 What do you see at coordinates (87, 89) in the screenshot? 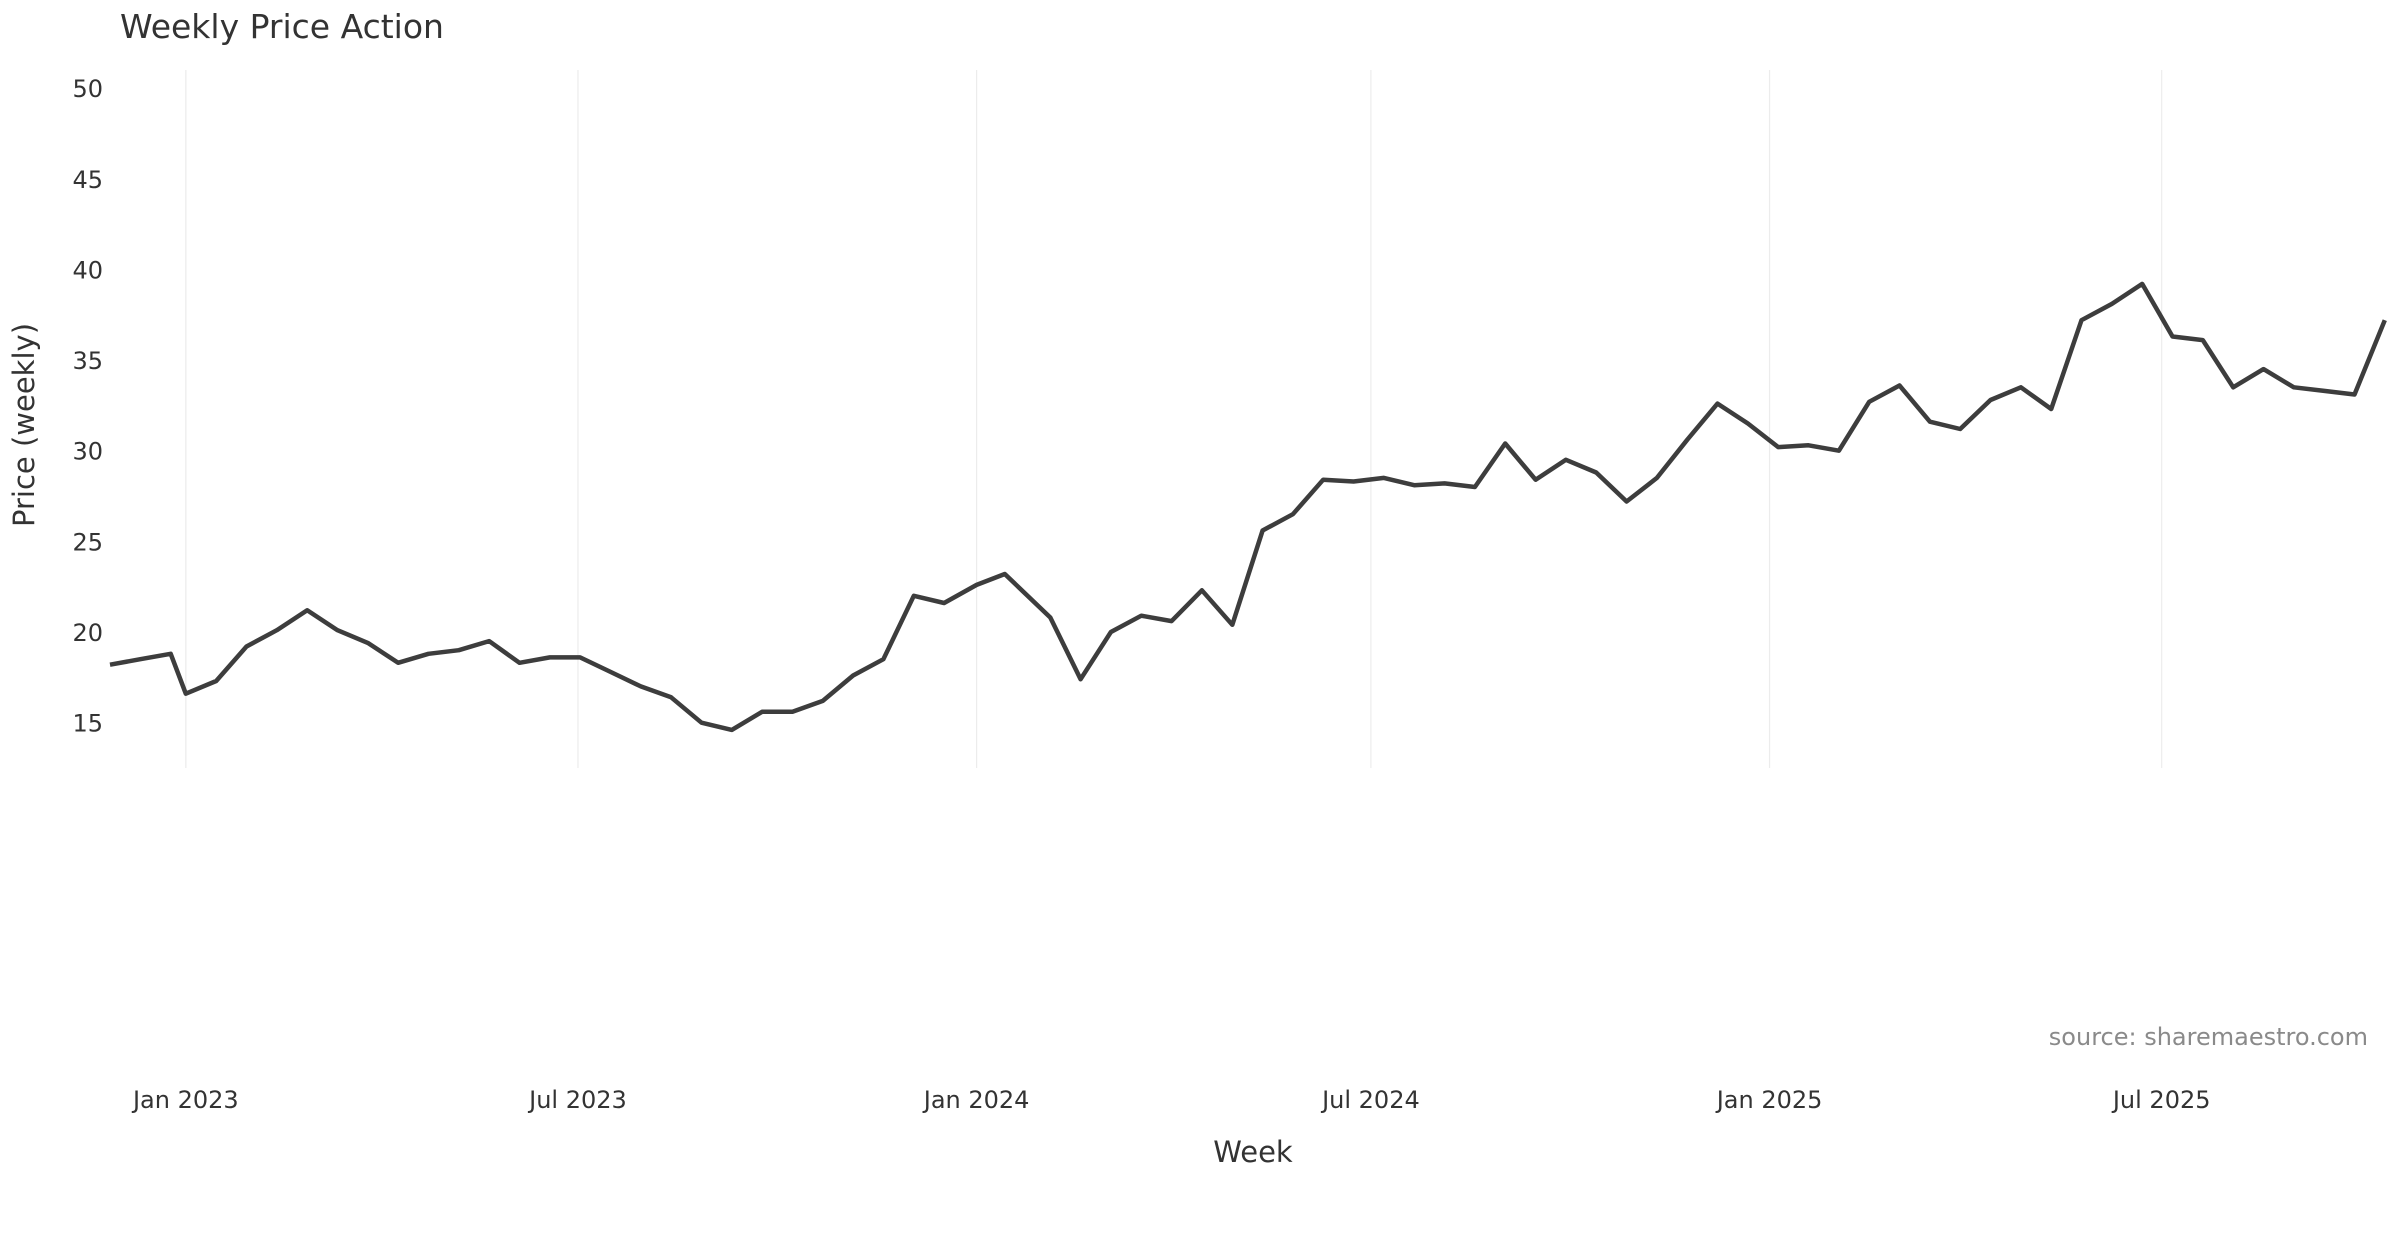
I see `price-y-tick-label: 50` at bounding box center [87, 89].